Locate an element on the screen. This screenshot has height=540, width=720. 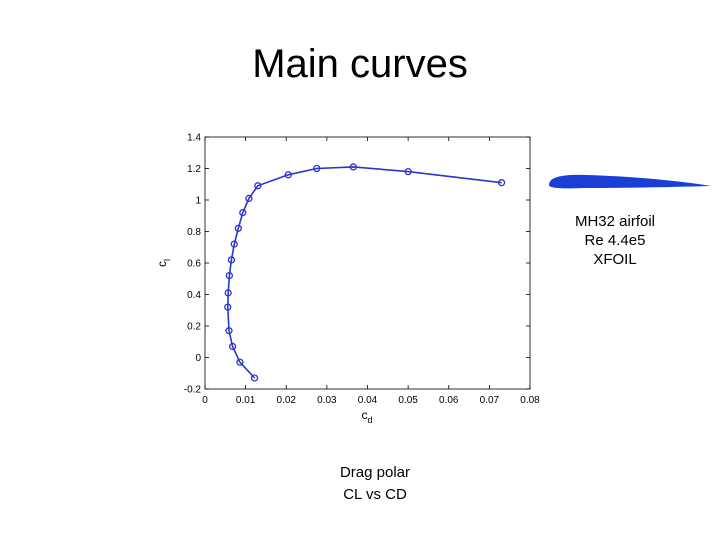
y-tick-label: 0.4 is located at coordinates (194, 295).